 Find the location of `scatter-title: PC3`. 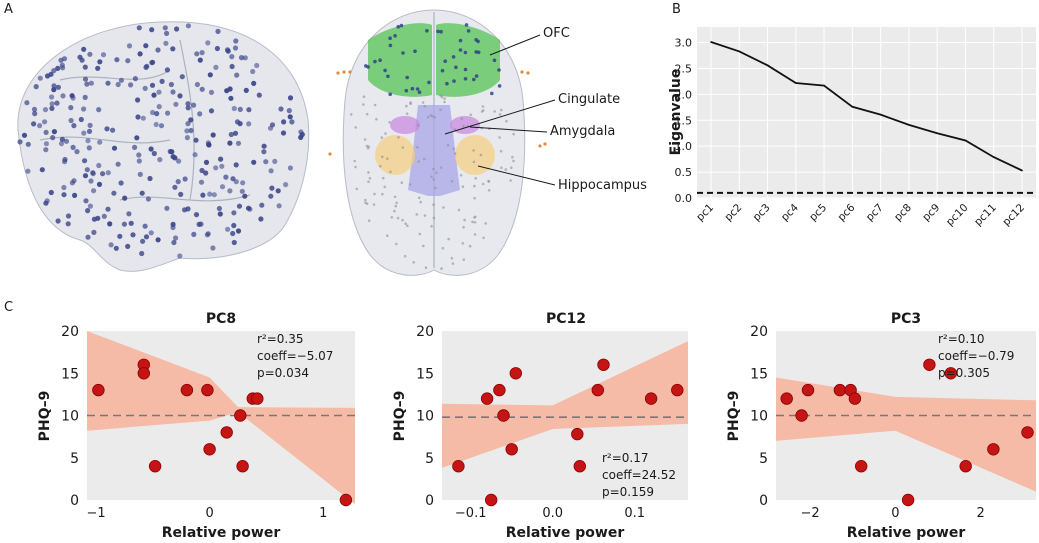

scatter-title: PC3 is located at coordinates (906, 319).